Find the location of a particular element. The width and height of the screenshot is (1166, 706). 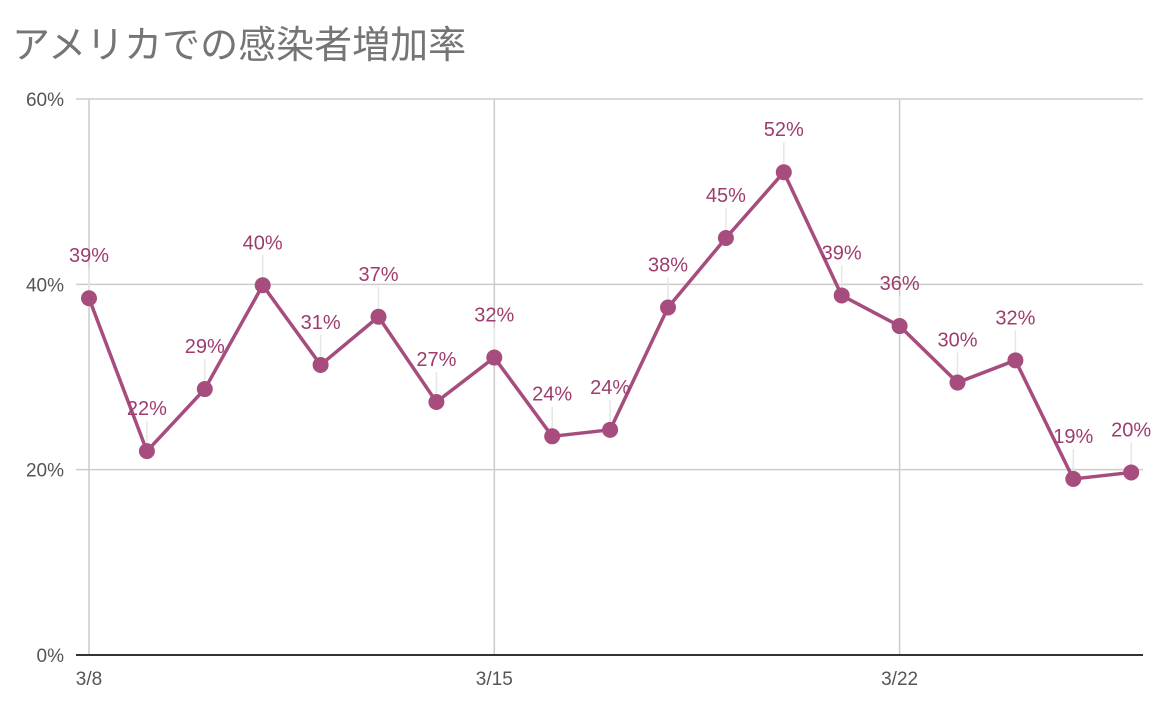

x-tick-label: 3/15 is located at coordinates (494, 679).